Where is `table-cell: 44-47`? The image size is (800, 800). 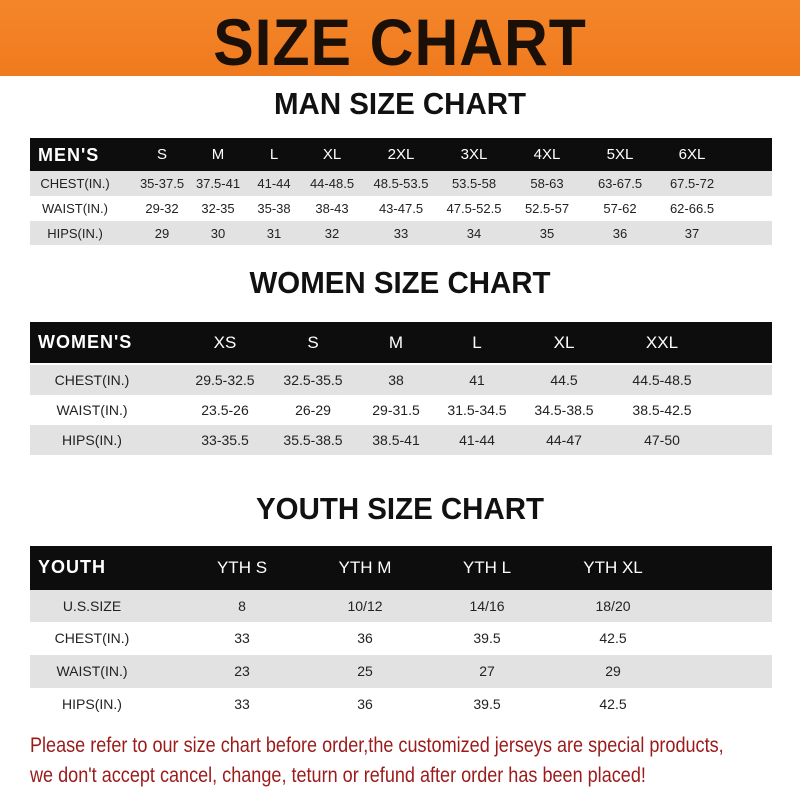
table-cell: 44-47 is located at coordinates (564, 440).